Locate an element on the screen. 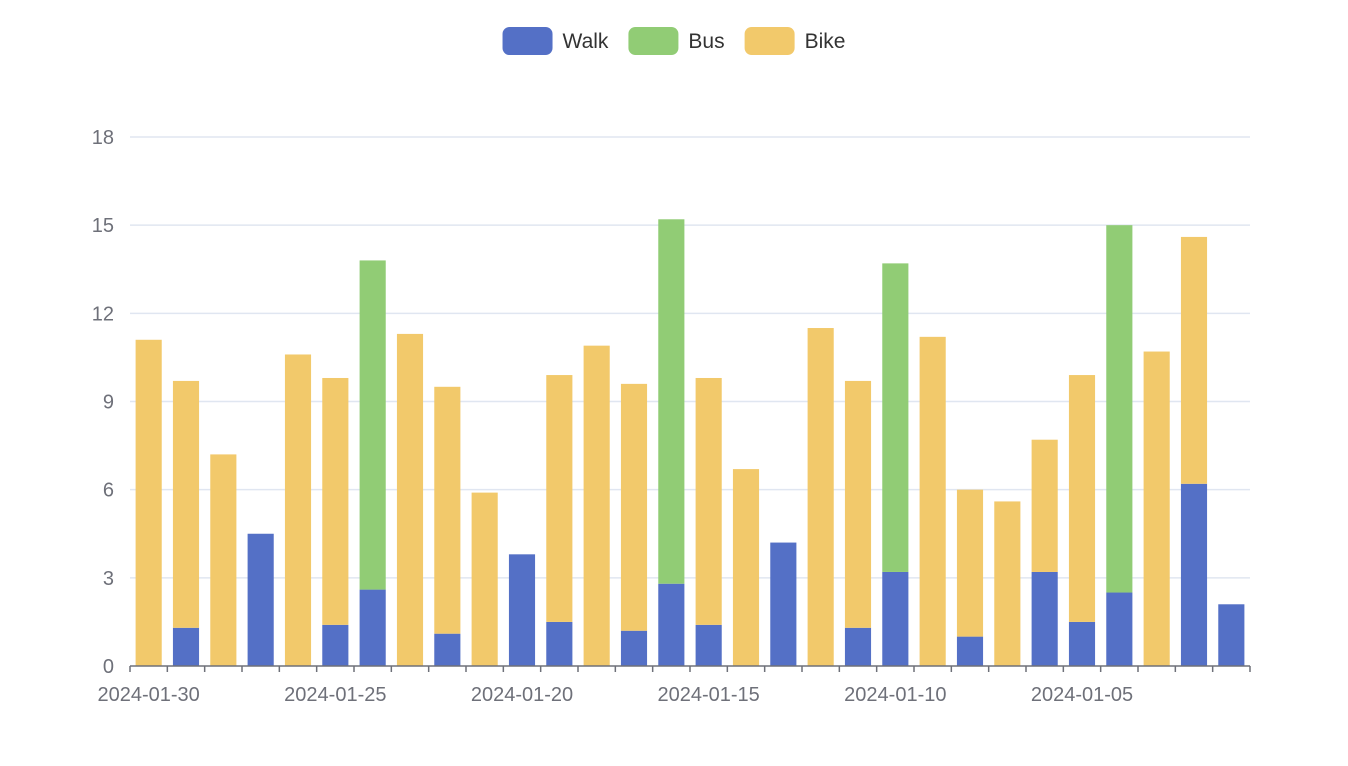 The height and width of the screenshot is (766, 1348). legend: Walk Bus Bike is located at coordinates (674, 41).